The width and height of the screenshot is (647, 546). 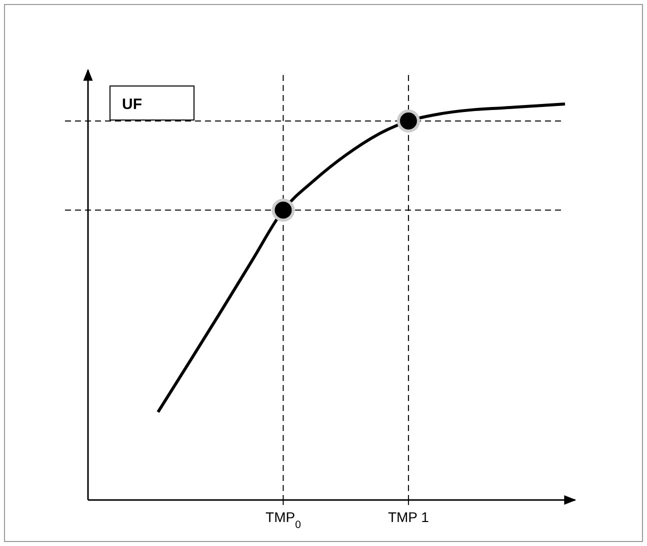 What do you see at coordinates (132, 104) in the screenshot?
I see `y-axis-title: UF` at bounding box center [132, 104].